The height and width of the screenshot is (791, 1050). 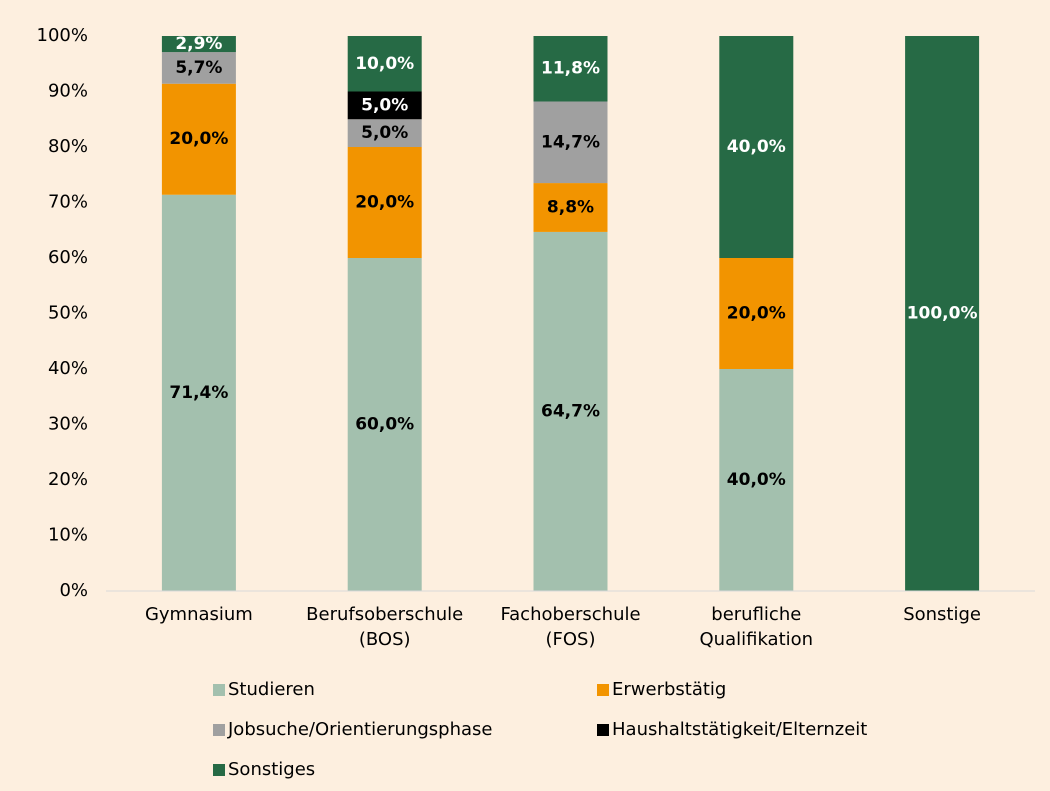 I want to click on y-tick-label: 40%, so click(x=68, y=368).